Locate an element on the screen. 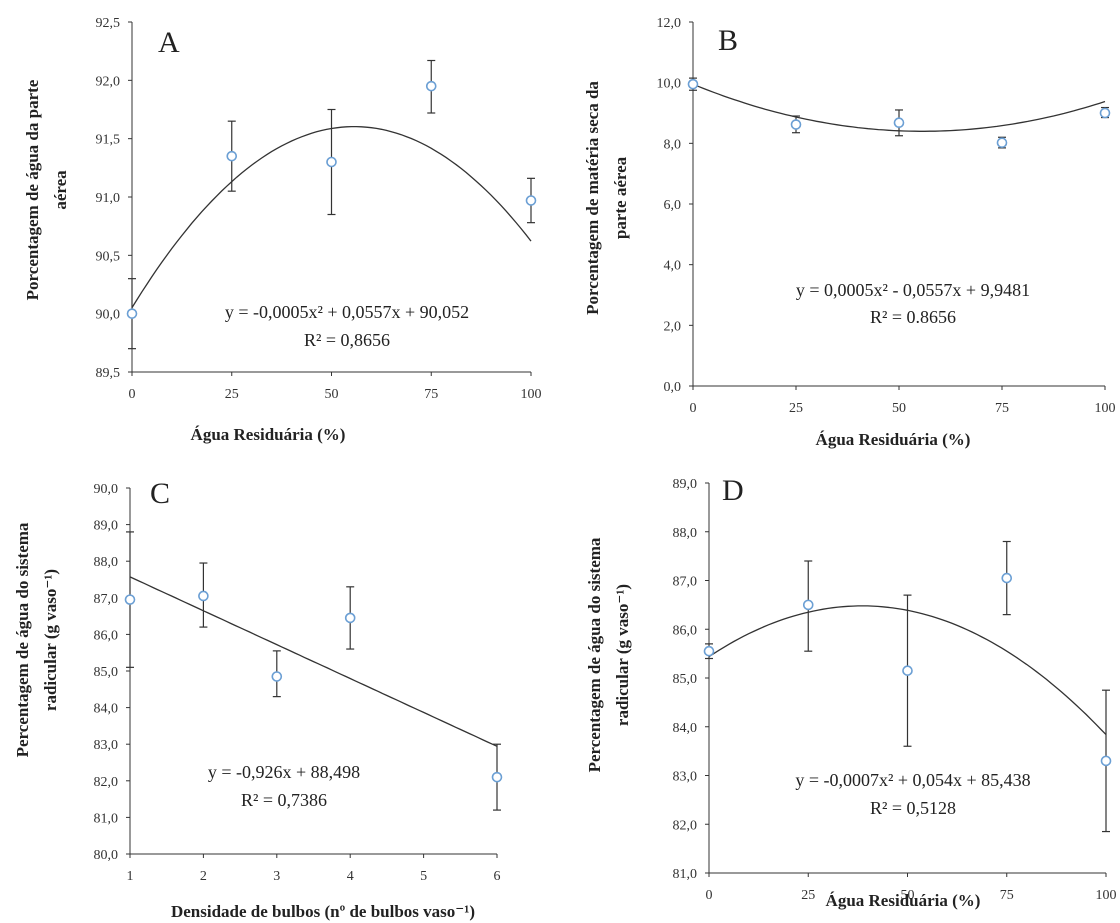 This screenshot has height=923, width=1120. y-tick-label: 90,5 is located at coordinates (108, 256).